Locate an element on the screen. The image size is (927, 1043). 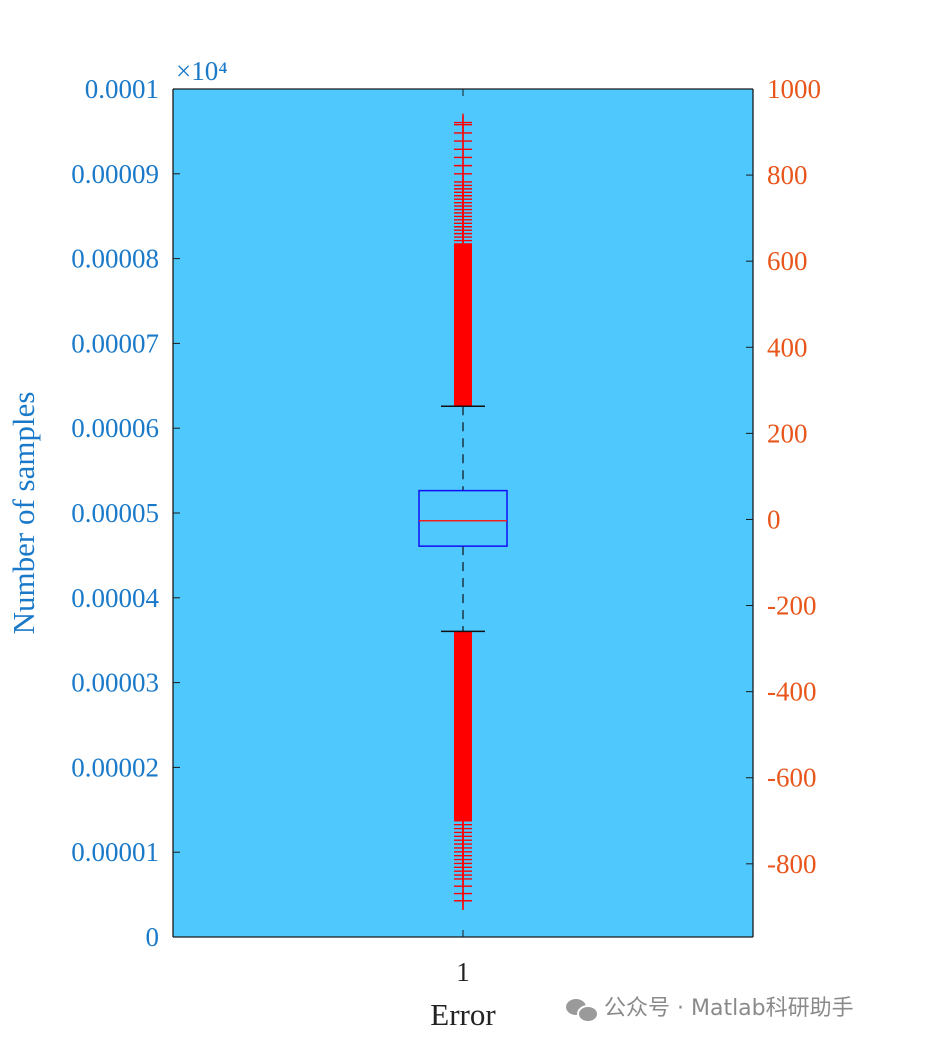
right-axis-ticks: -800 -600 -400 -200 0 200 400 600 800 1000 is located at coordinates (783, 476).